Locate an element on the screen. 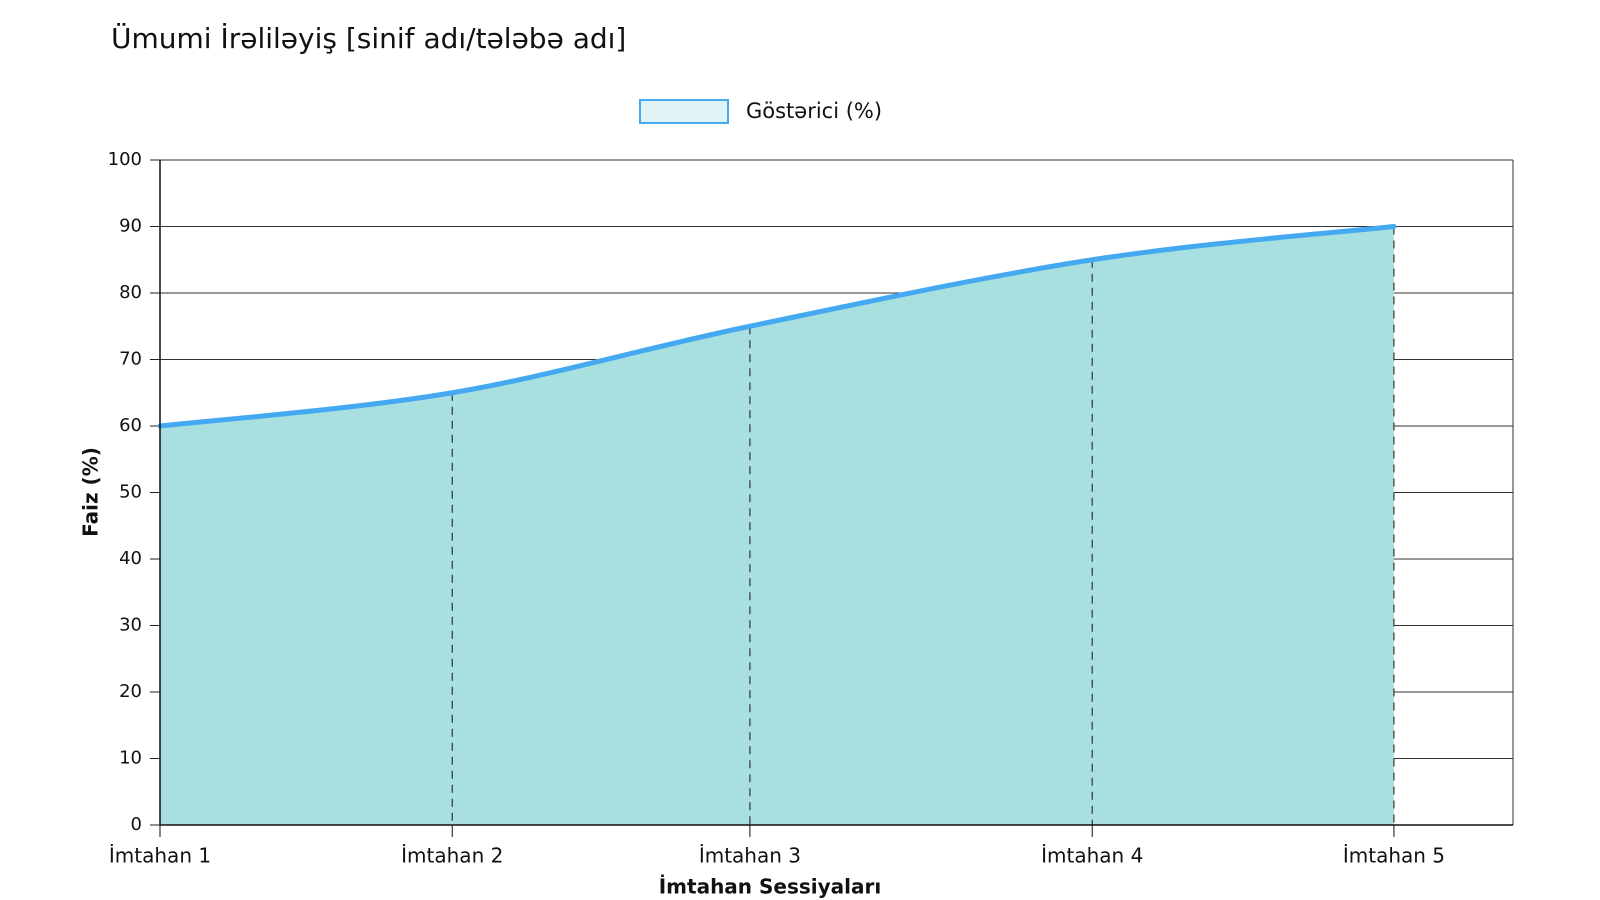  legend-label: Göstərici (%) is located at coordinates (814, 111).